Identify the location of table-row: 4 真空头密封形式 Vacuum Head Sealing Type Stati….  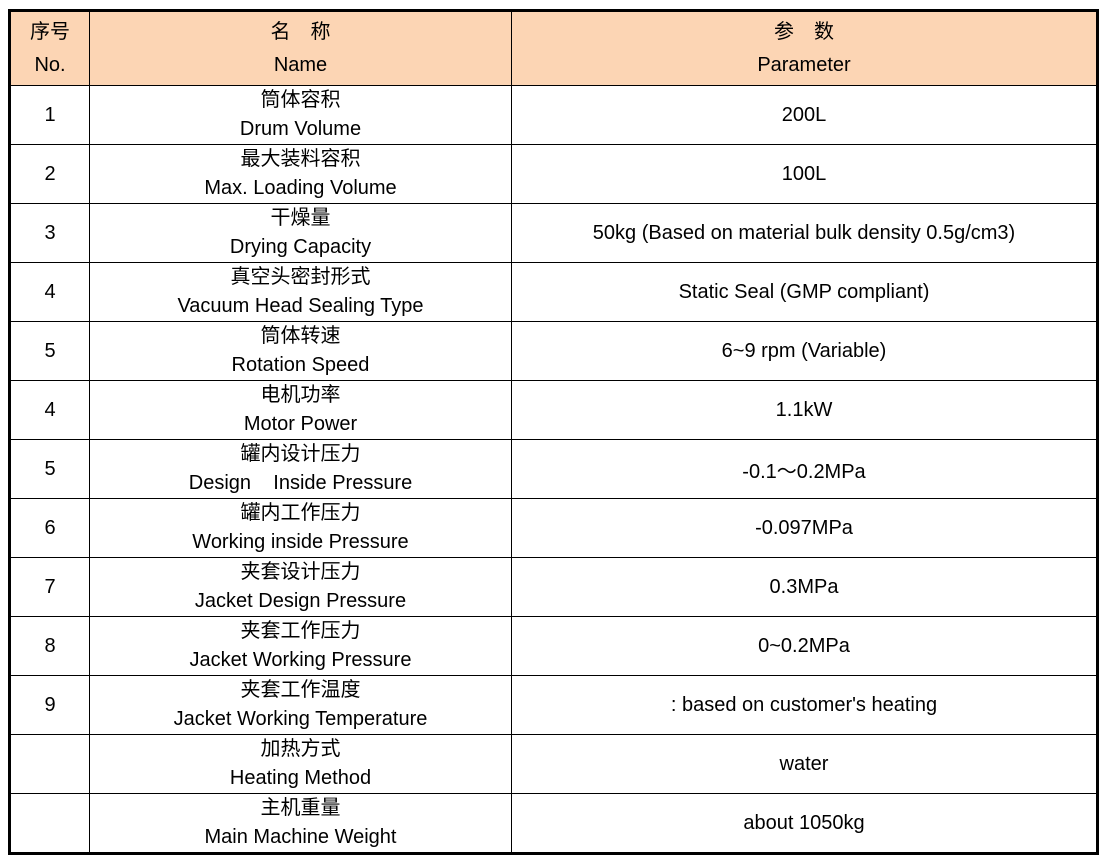
(553, 292).